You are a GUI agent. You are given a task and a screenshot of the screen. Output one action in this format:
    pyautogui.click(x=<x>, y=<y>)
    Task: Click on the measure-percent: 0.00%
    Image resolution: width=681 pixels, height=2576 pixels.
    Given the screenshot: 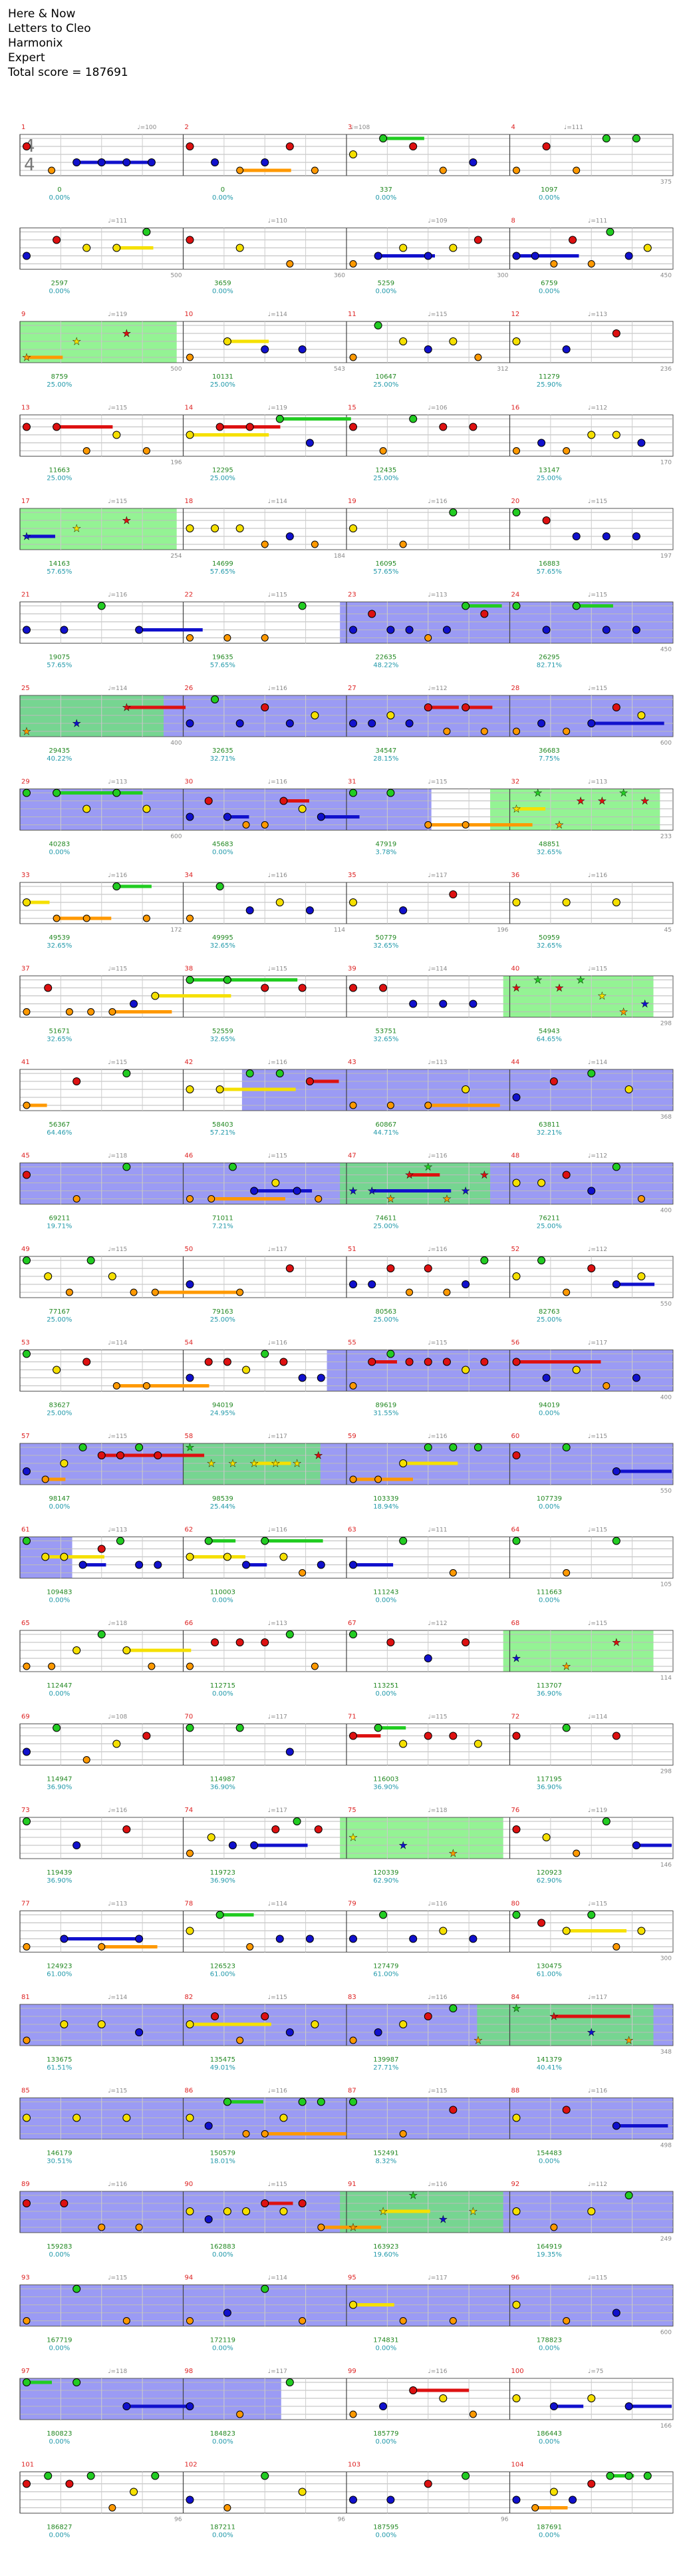 What is the action you would take?
    pyautogui.click(x=385, y=2348)
    